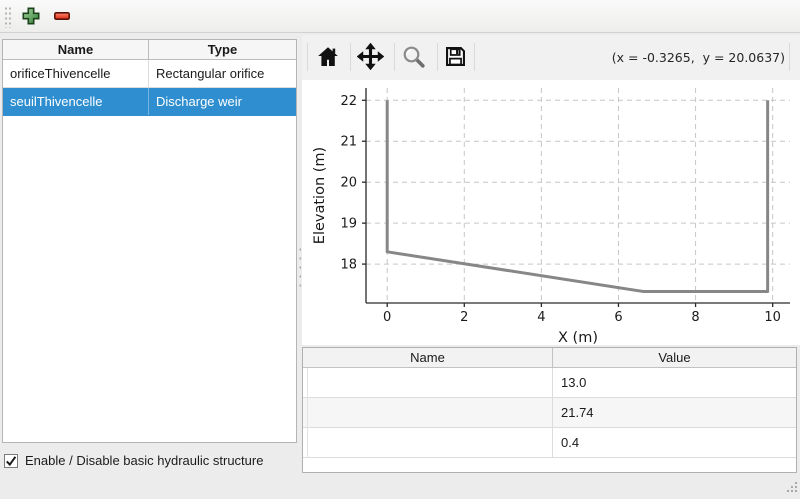 This screenshot has height=499, width=800. I want to click on svg-text: 21, so click(348, 142).